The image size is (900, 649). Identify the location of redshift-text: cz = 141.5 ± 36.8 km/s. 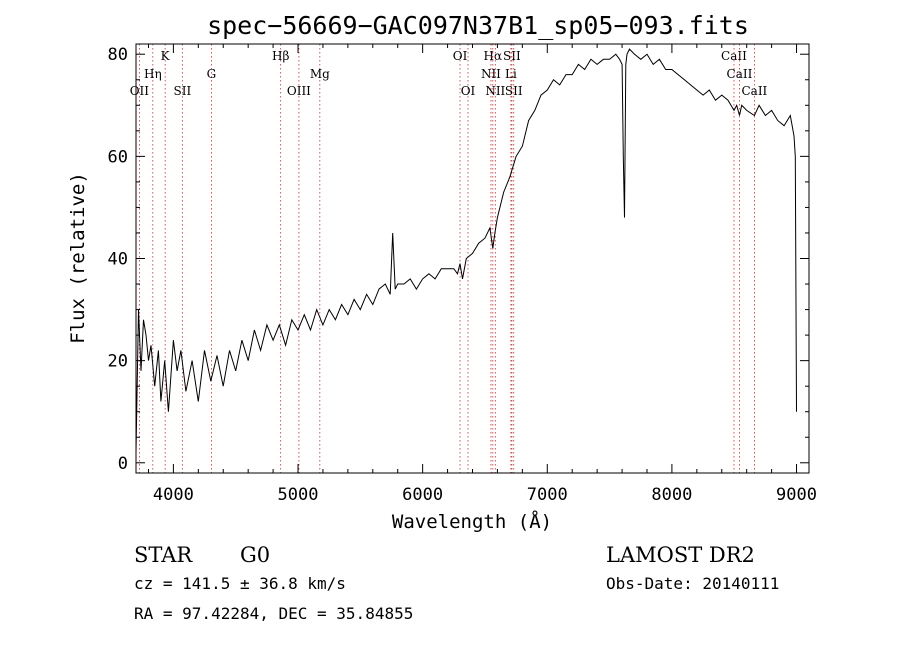
(240, 583).